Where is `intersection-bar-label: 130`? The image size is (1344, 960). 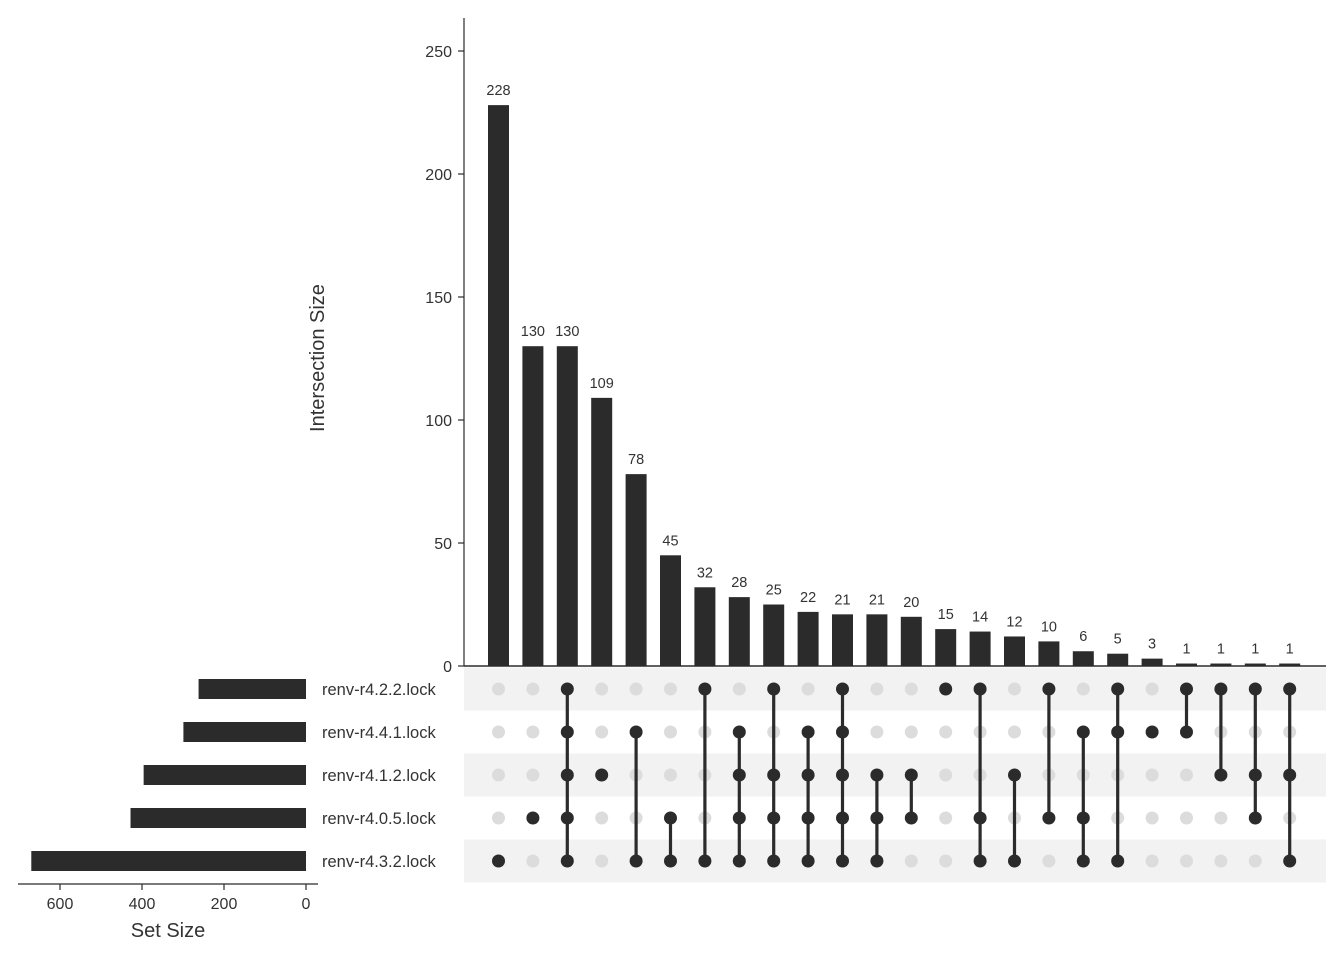 intersection-bar-label: 130 is located at coordinates (533, 332).